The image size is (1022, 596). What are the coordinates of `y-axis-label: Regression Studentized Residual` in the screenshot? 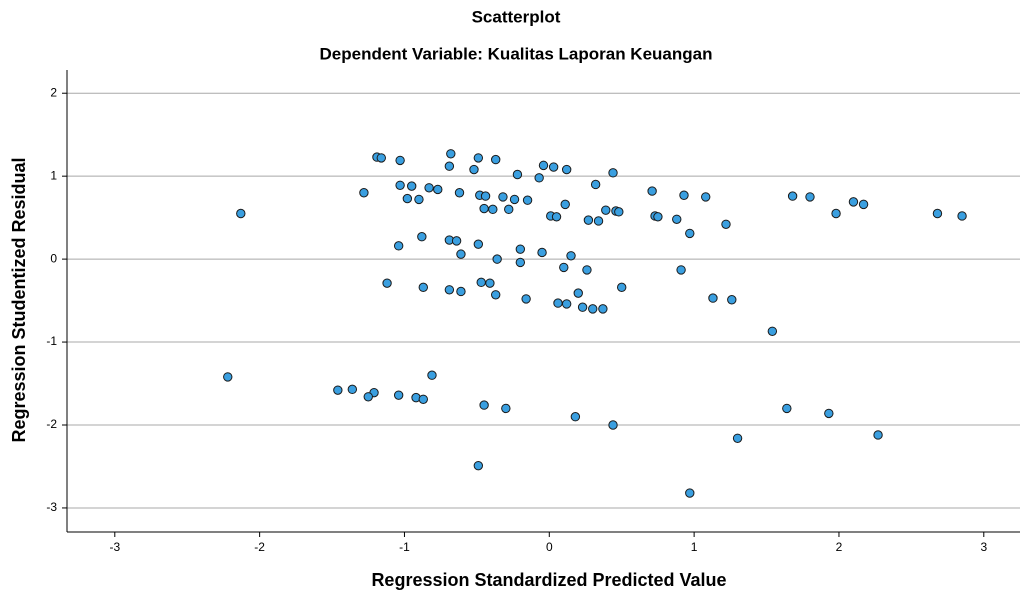 It's located at (19, 299).